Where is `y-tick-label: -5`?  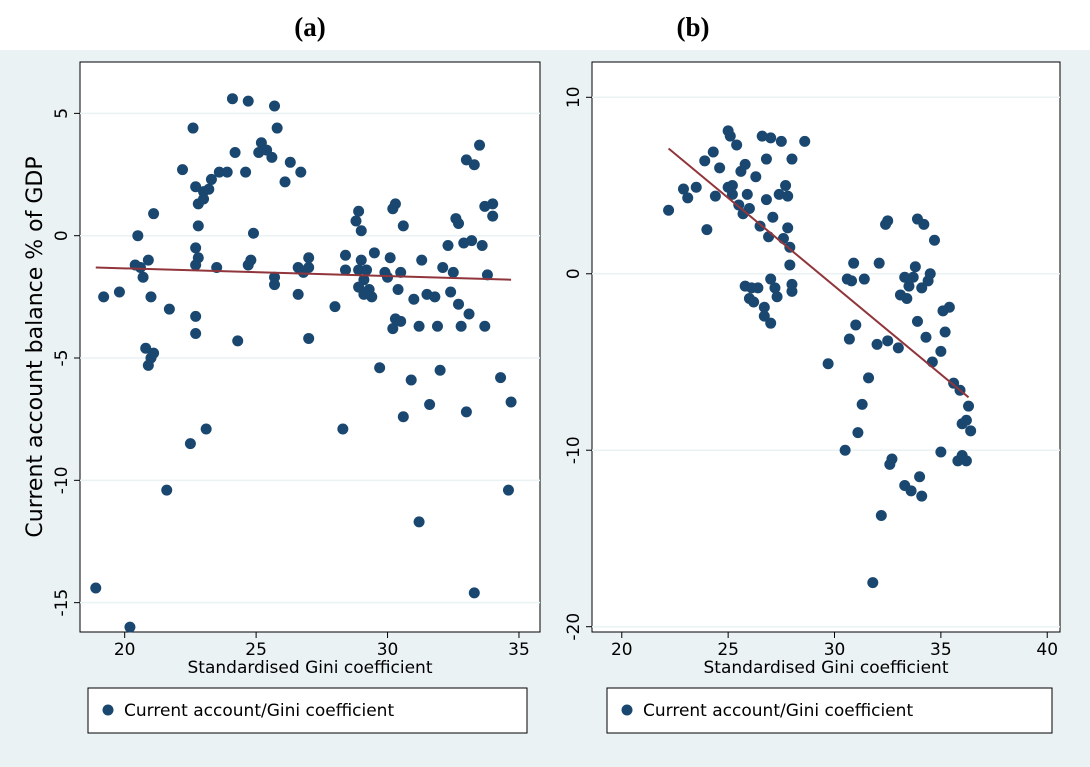 y-tick-label: -5 is located at coordinates (62, 358).